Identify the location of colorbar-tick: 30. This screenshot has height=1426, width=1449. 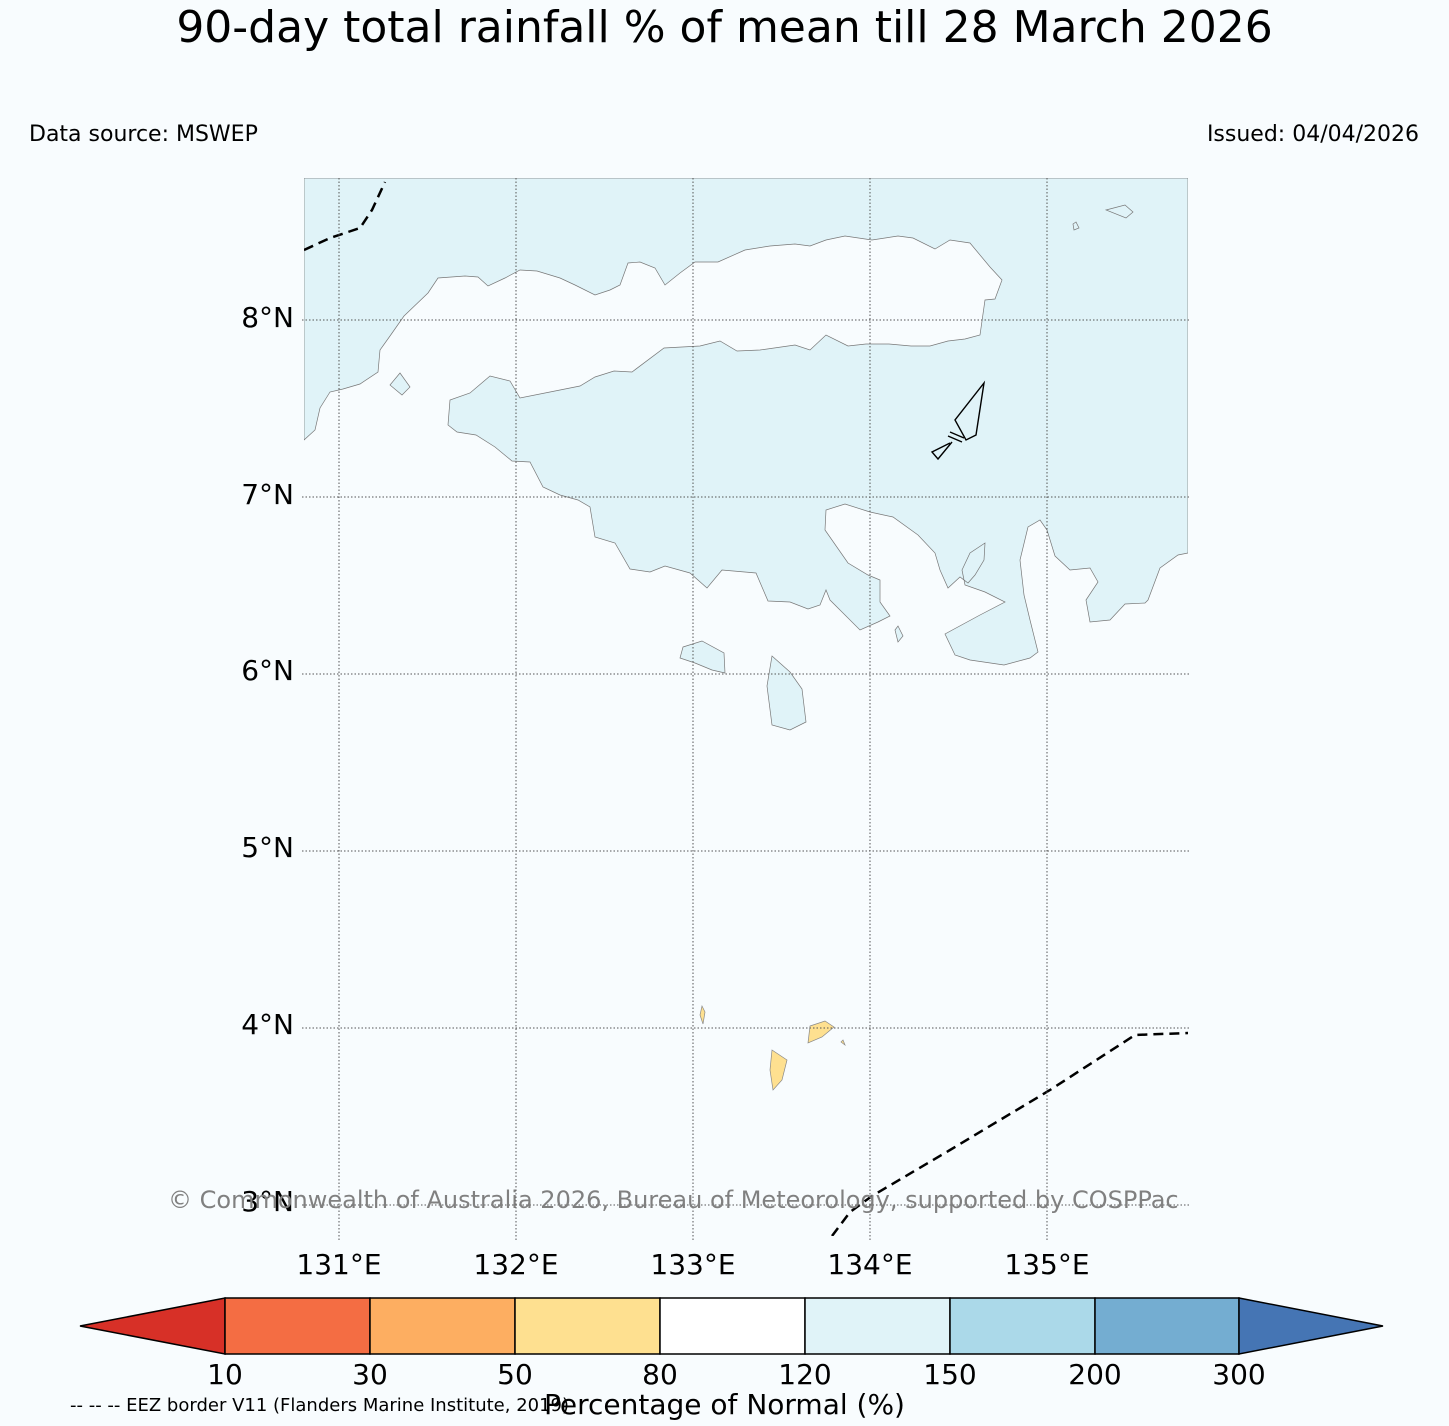
(370, 1374).